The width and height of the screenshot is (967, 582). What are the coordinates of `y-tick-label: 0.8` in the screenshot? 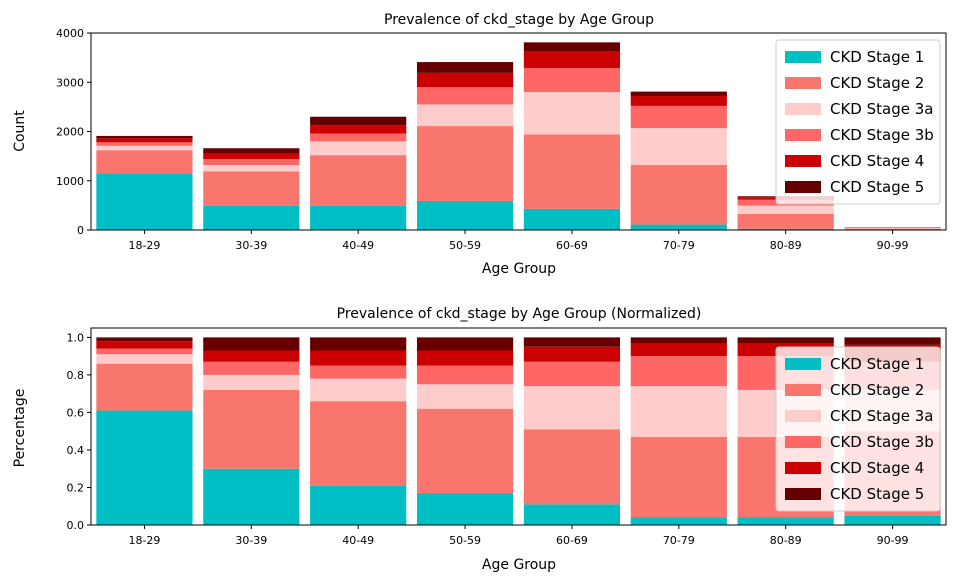 It's located at (76, 375).